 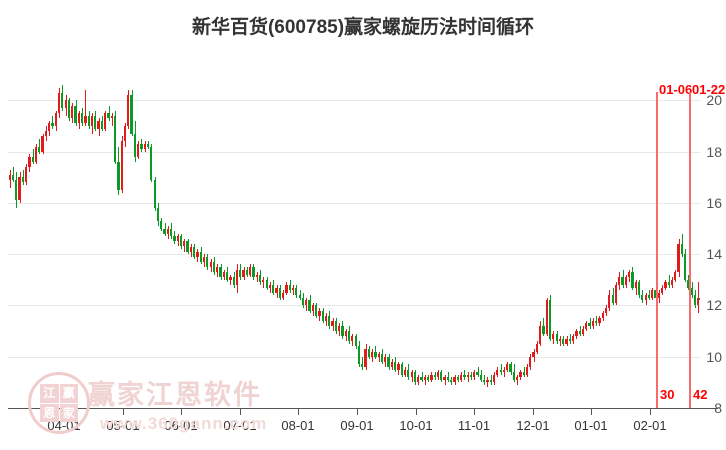 I want to click on seal-character: 恩, so click(x=49, y=412).